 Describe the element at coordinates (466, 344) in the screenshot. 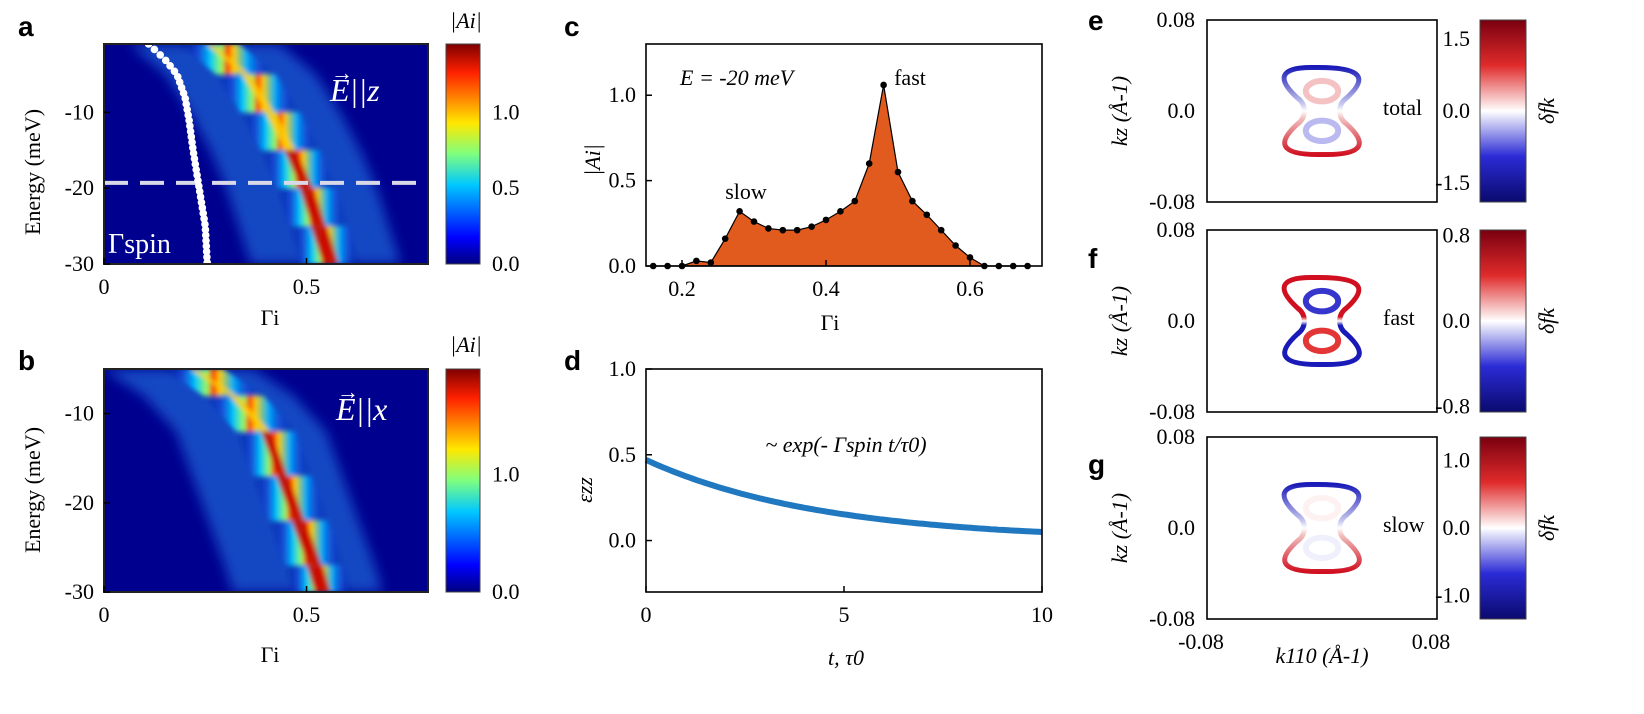

I see `colorbar-b-label: |Ai|` at that location.